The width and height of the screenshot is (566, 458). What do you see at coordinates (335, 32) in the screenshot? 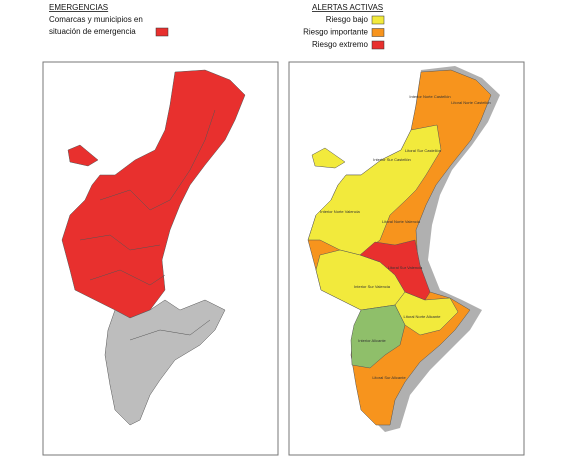
I see `legend-label: Riesgo importante` at bounding box center [335, 32].